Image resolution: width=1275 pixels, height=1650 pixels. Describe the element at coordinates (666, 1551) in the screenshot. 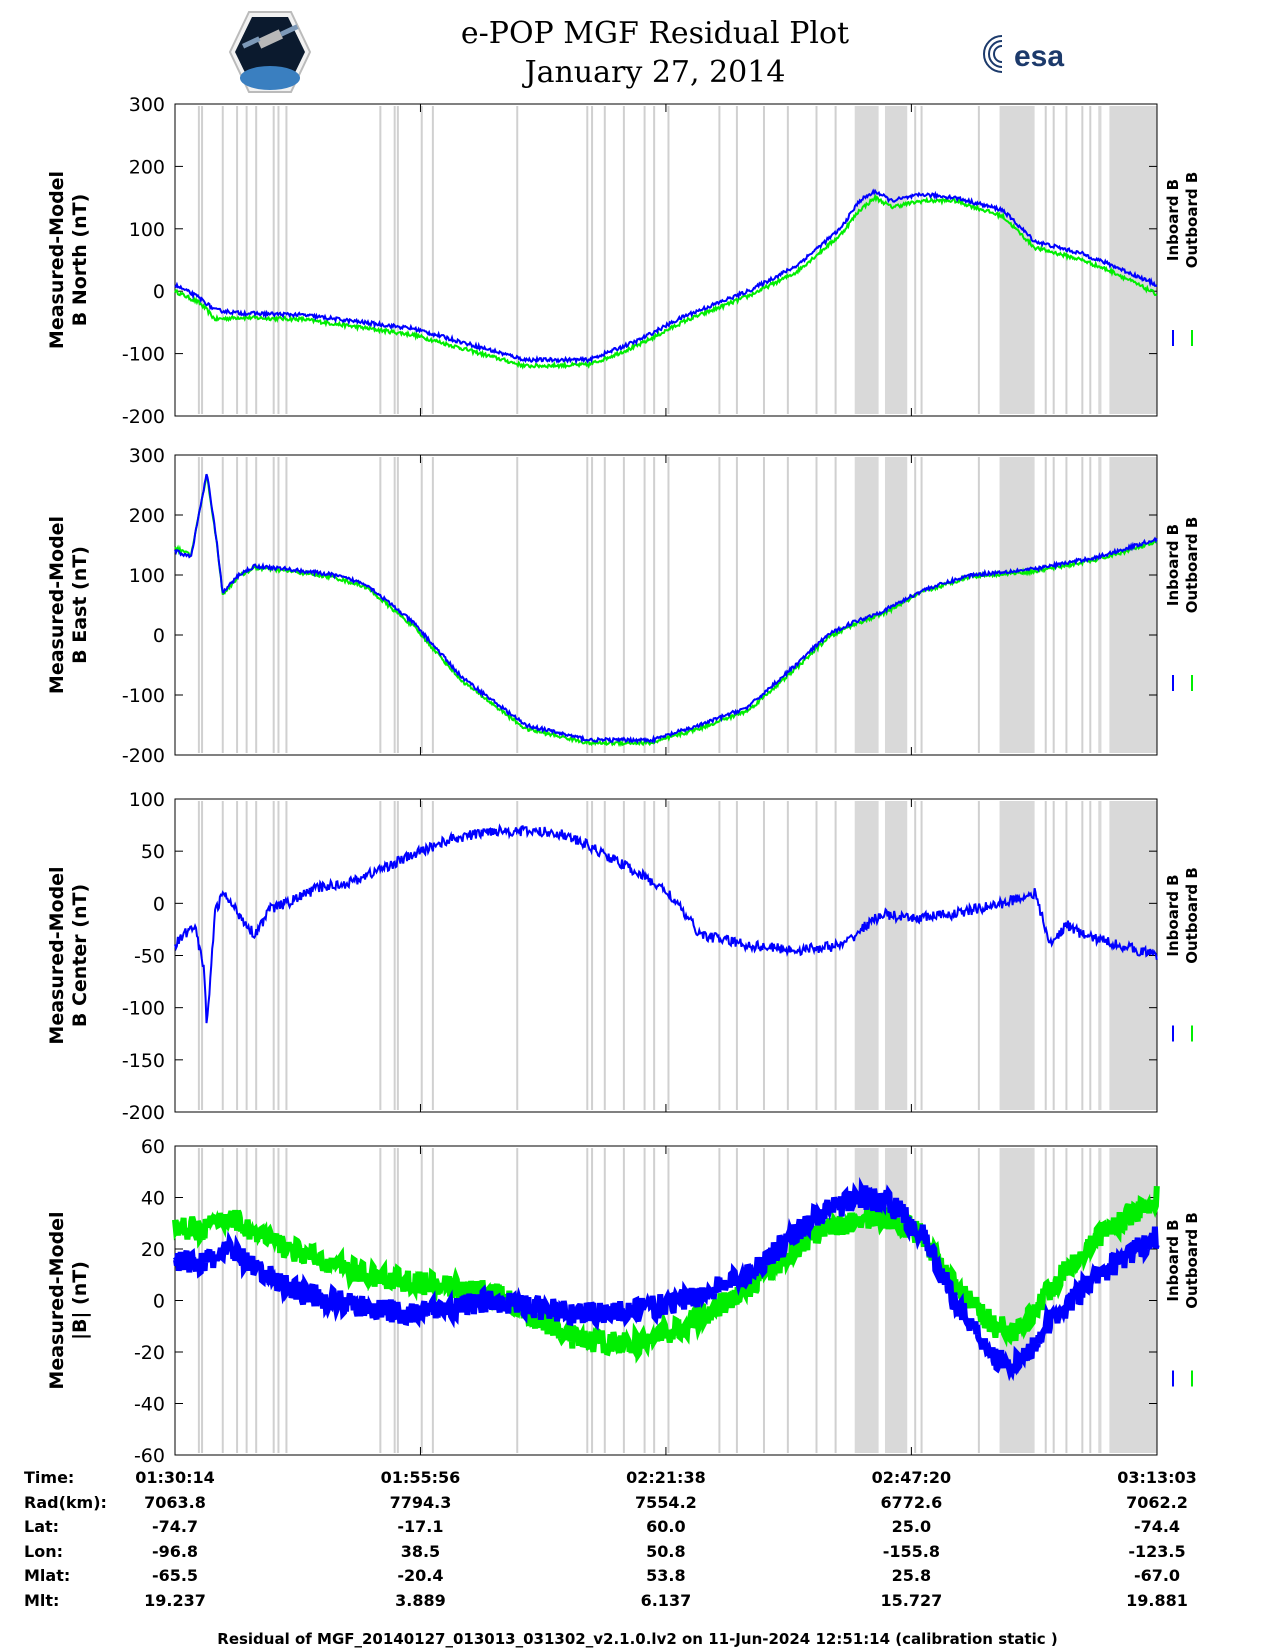

I see `ephemeris-value: 50.8` at that location.